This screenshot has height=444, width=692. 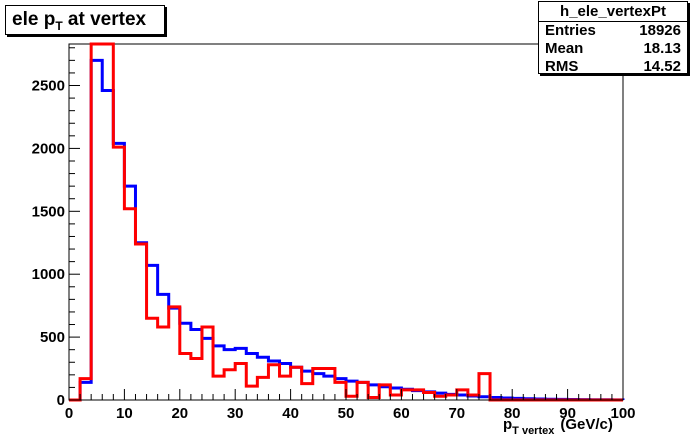 I want to click on stats-value: 18926, so click(x=660, y=30).